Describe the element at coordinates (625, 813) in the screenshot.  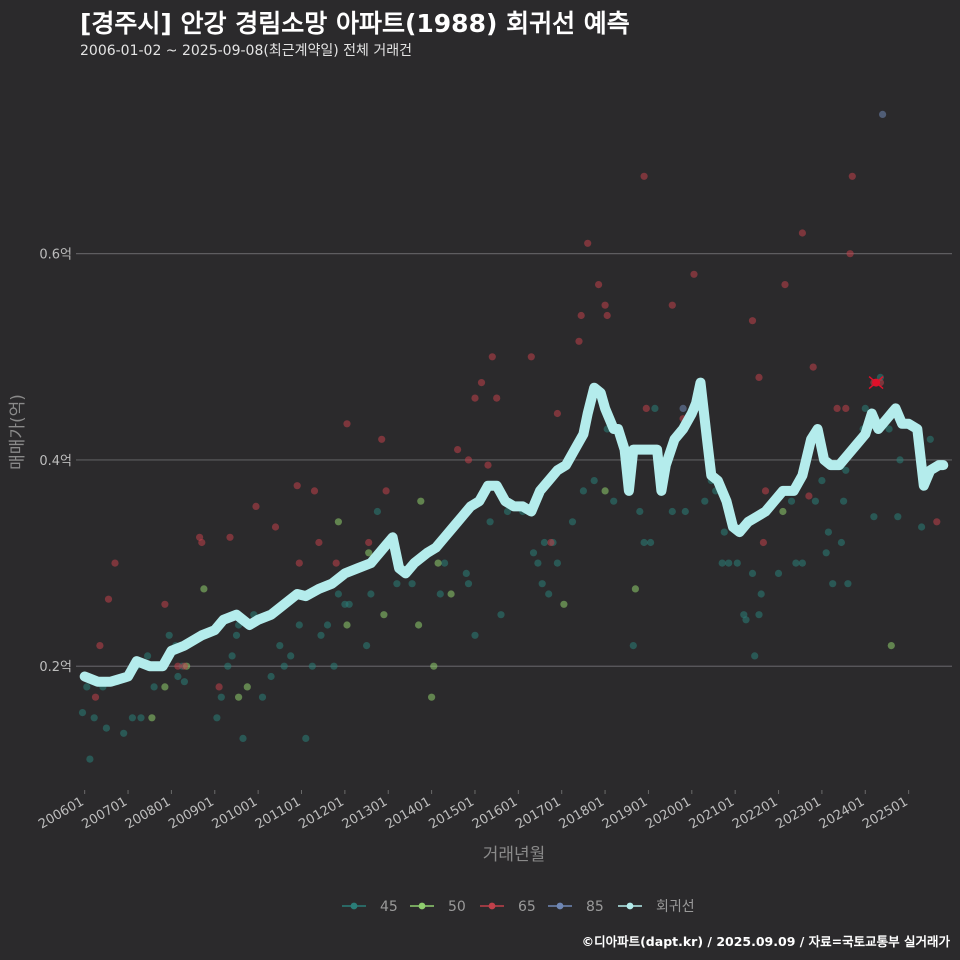
I see `x-tick-label: 201901` at that location.